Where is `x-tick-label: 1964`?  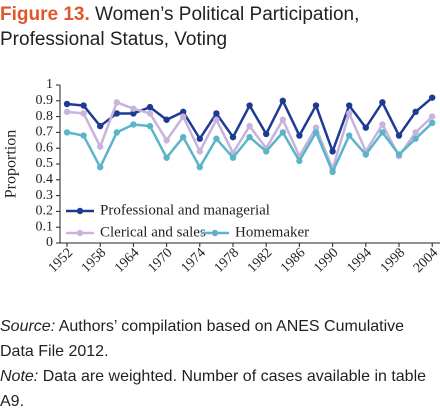
x-tick-label: 1964 is located at coordinates (127, 260).